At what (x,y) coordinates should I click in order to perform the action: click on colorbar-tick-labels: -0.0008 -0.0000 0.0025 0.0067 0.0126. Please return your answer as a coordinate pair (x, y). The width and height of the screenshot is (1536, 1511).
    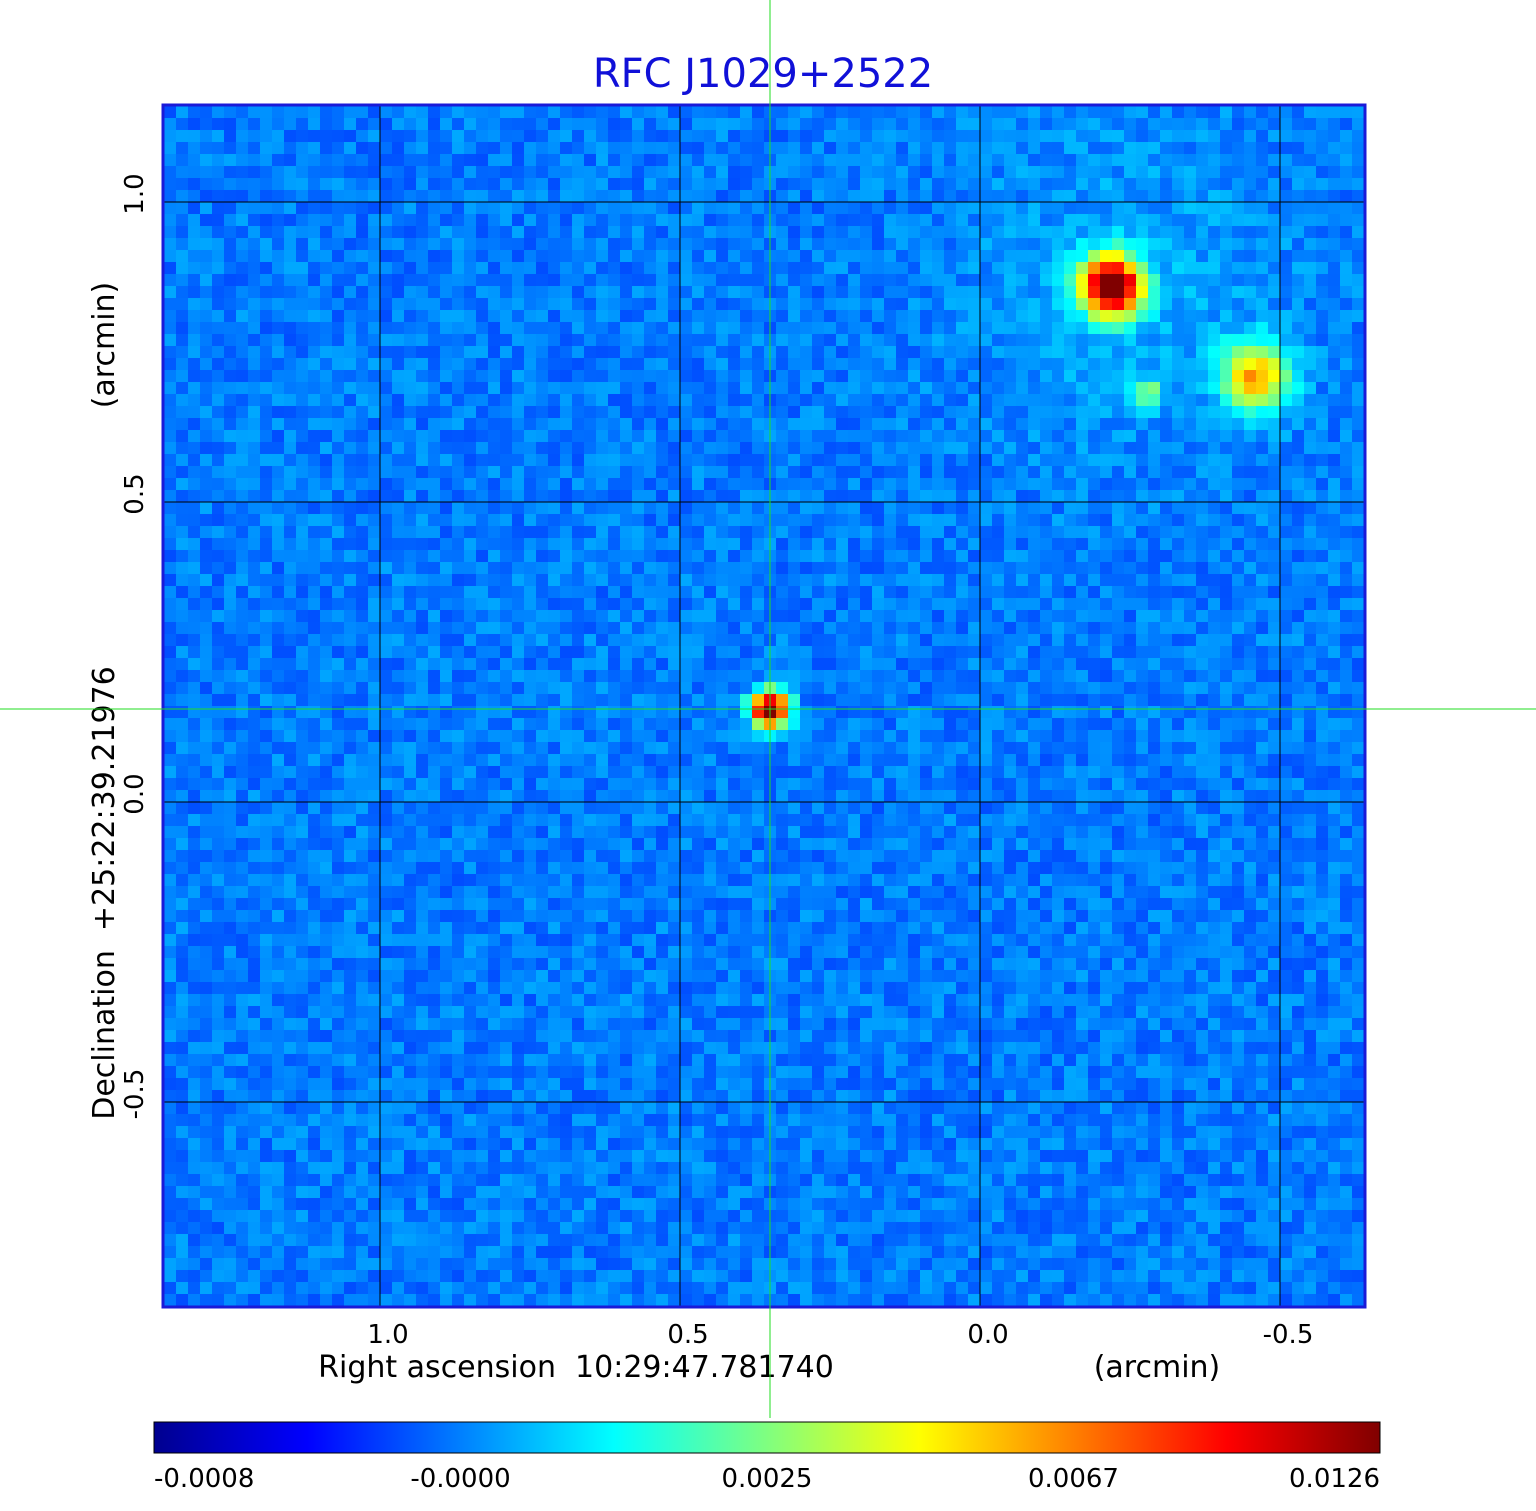
    Looking at the image, I should click on (767, 1479).